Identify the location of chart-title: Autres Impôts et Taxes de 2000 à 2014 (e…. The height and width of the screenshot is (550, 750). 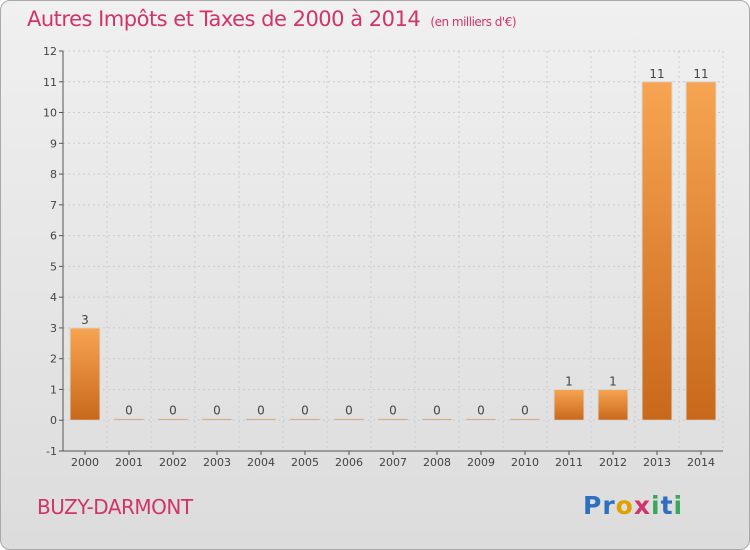
(272, 19).